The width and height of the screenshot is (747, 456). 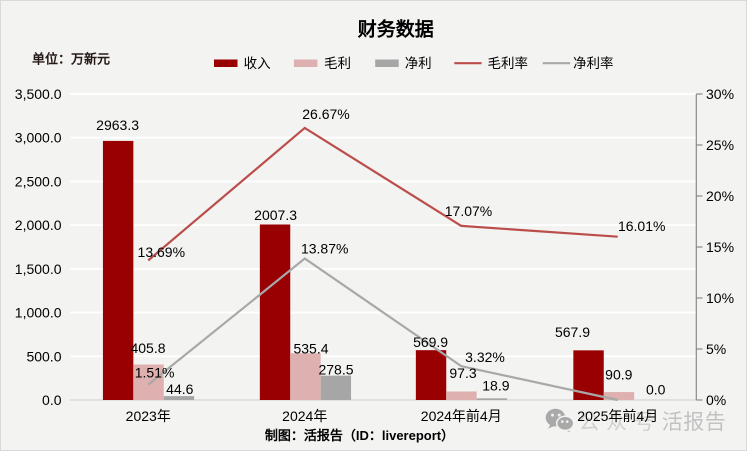 I want to click on svg-text: 17.07%, so click(x=468, y=211).